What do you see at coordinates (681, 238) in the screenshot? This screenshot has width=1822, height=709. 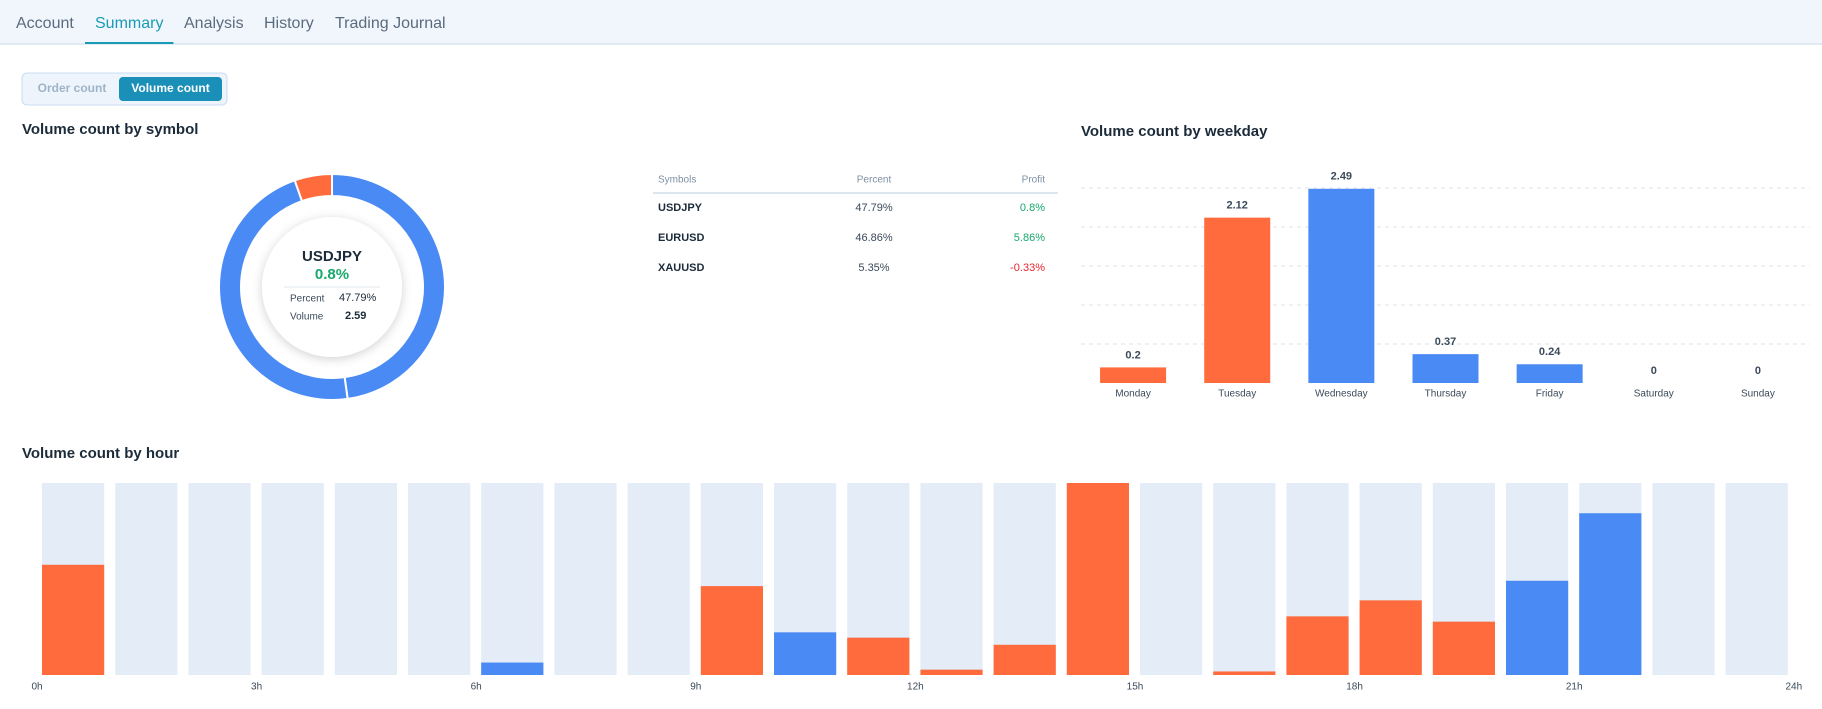 I see `table-symbol: EURUSD` at bounding box center [681, 238].